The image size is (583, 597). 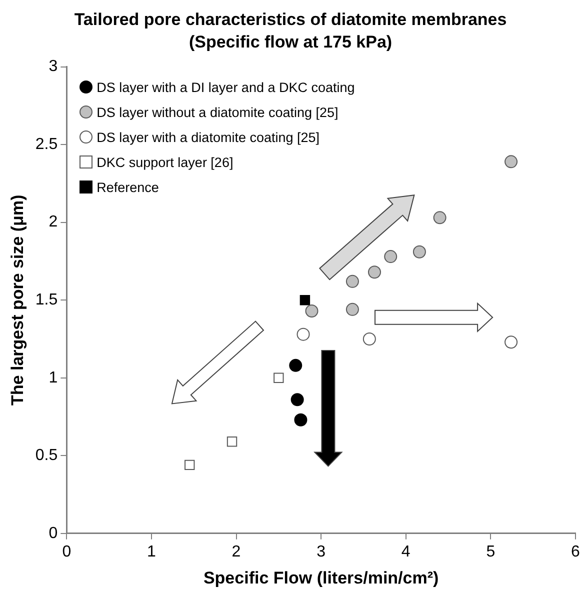 I want to click on y-tick-label: 2, so click(x=53, y=222).